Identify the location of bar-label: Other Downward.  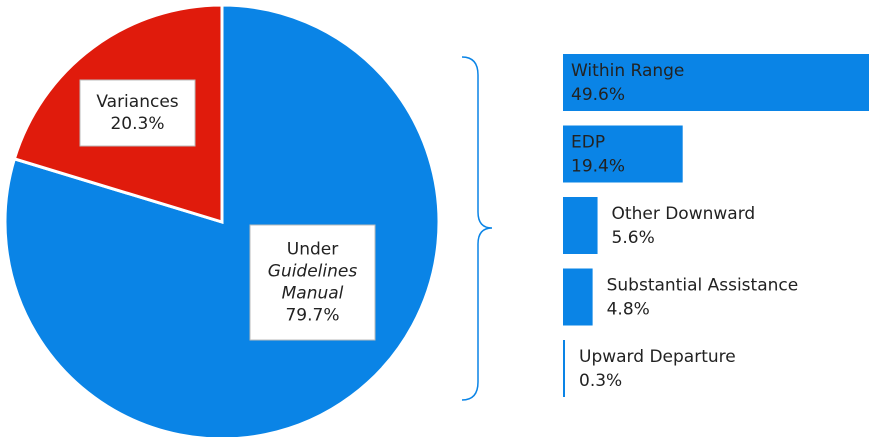
(684, 214).